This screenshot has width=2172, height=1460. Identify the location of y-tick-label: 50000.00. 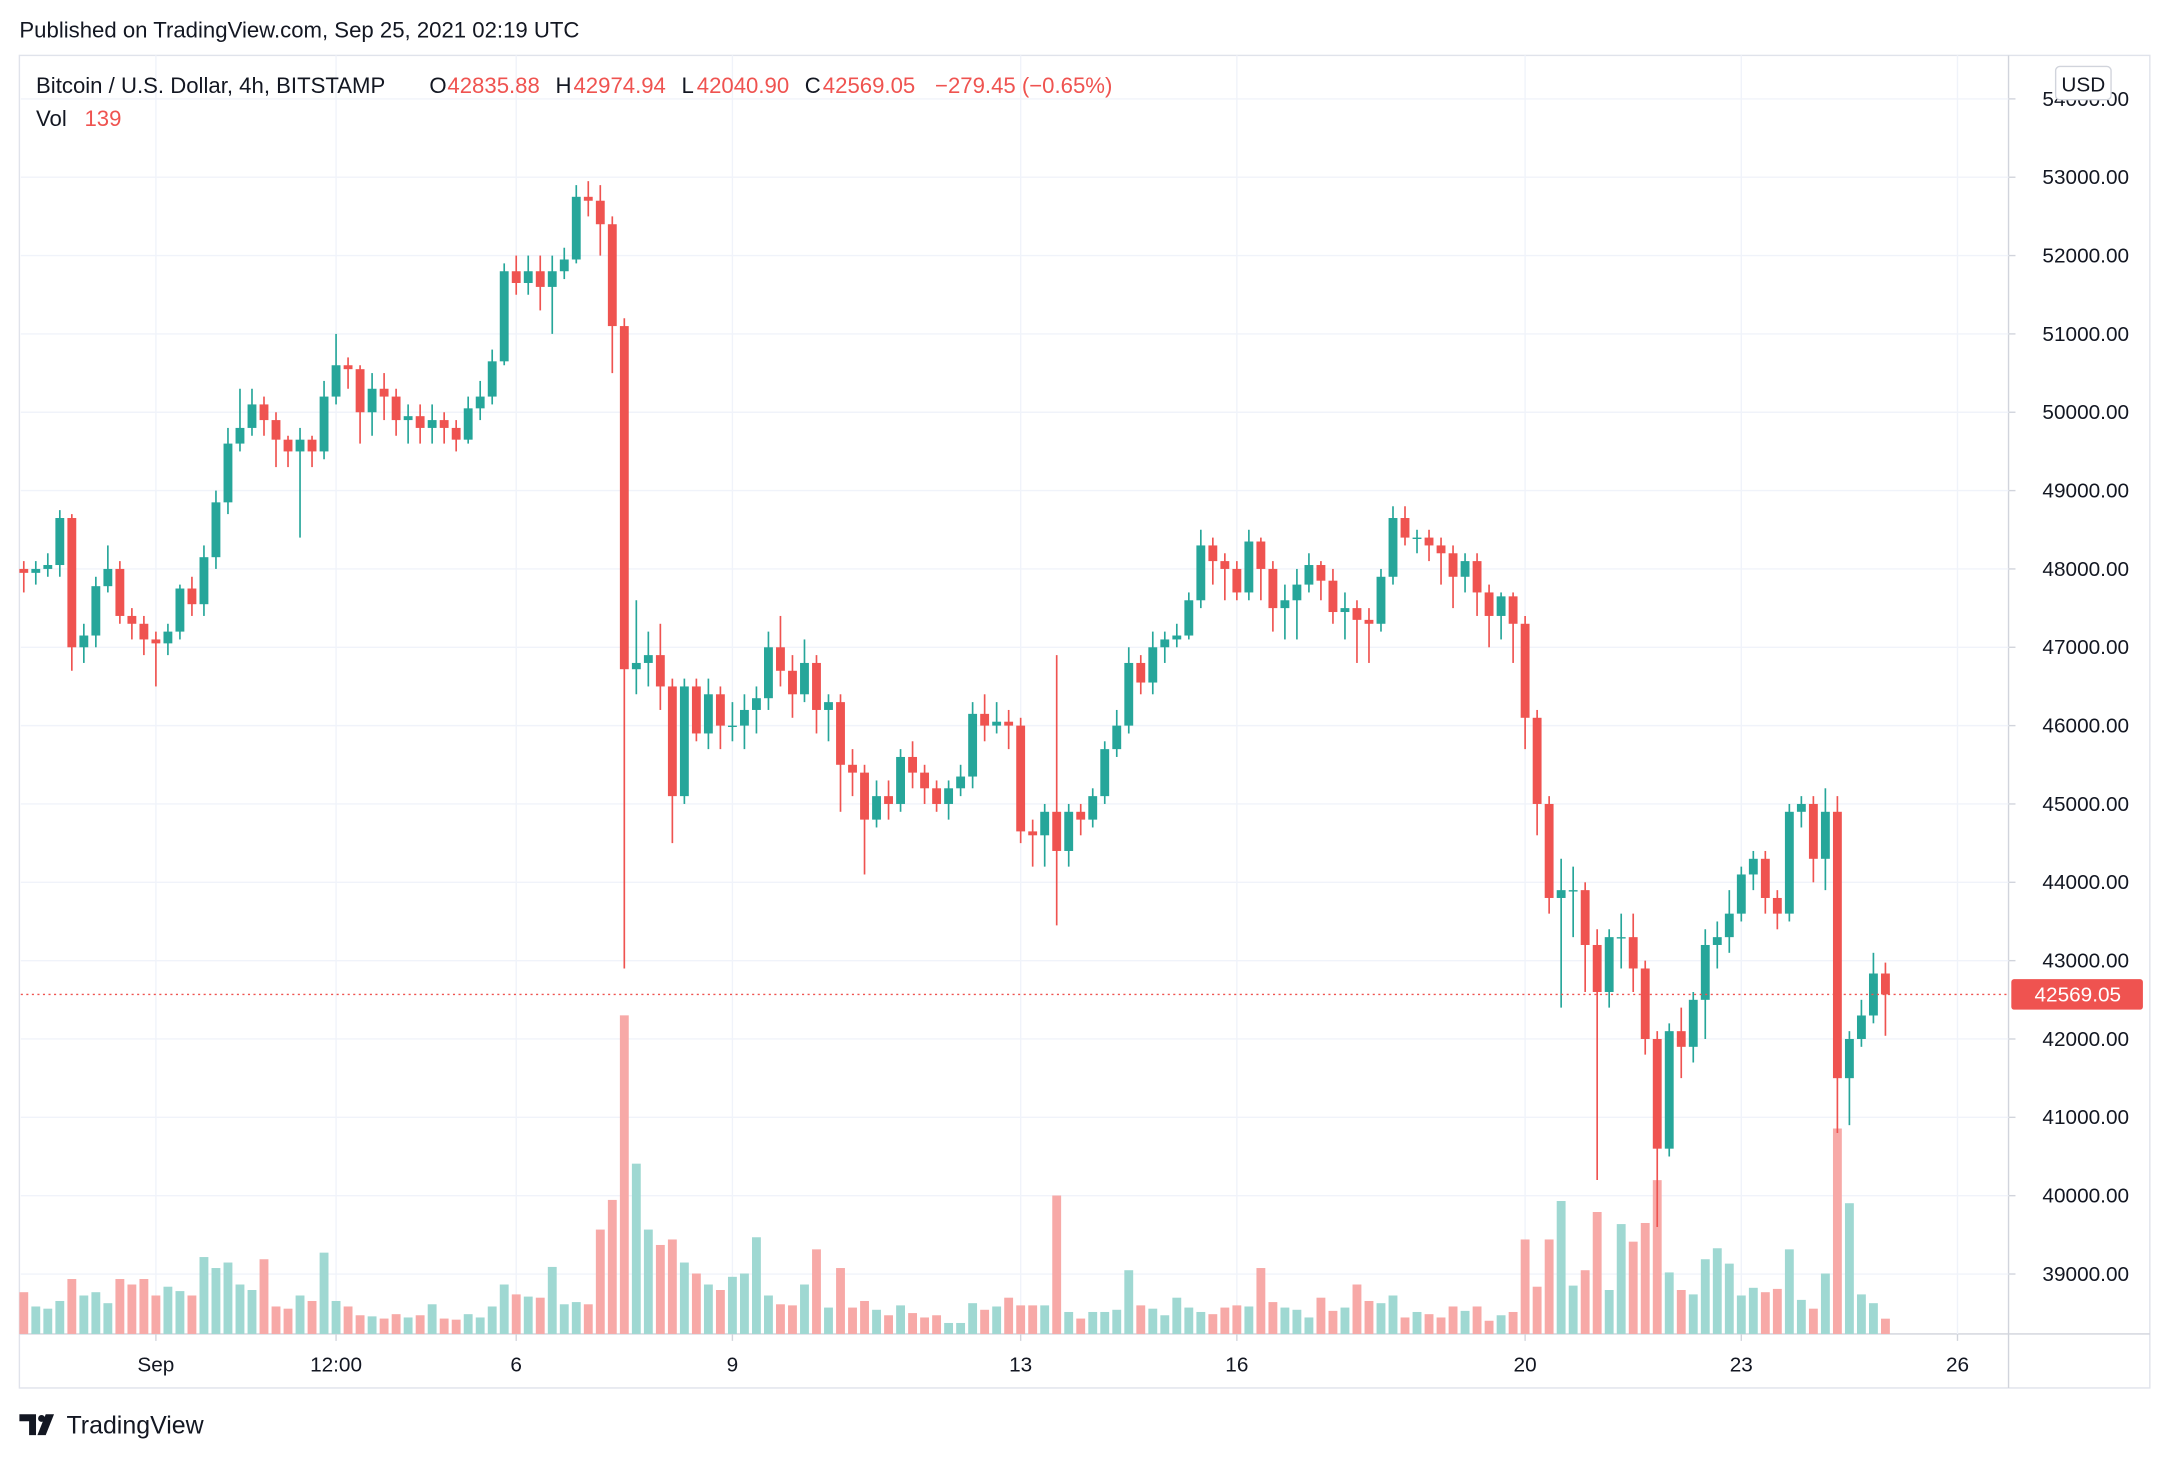
(2085, 412).